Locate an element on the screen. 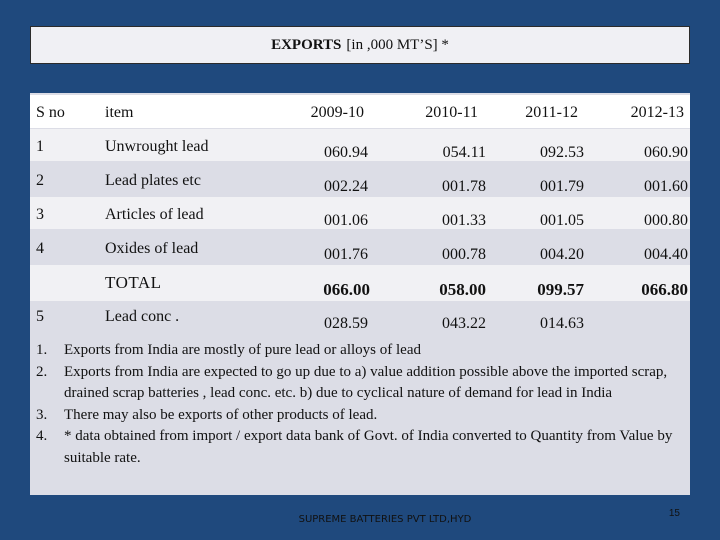 The width and height of the screenshot is (720, 540). row-sno: 4 is located at coordinates (40, 248).